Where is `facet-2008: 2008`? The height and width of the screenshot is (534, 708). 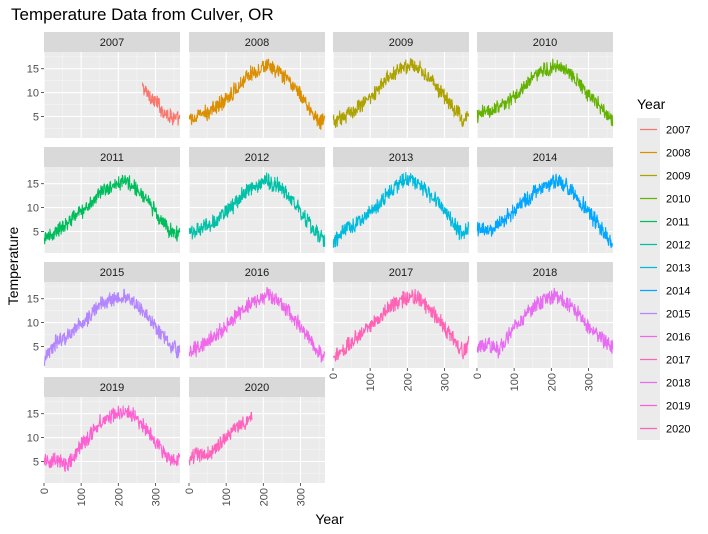 facet-2008: 2008 is located at coordinates (257, 85).